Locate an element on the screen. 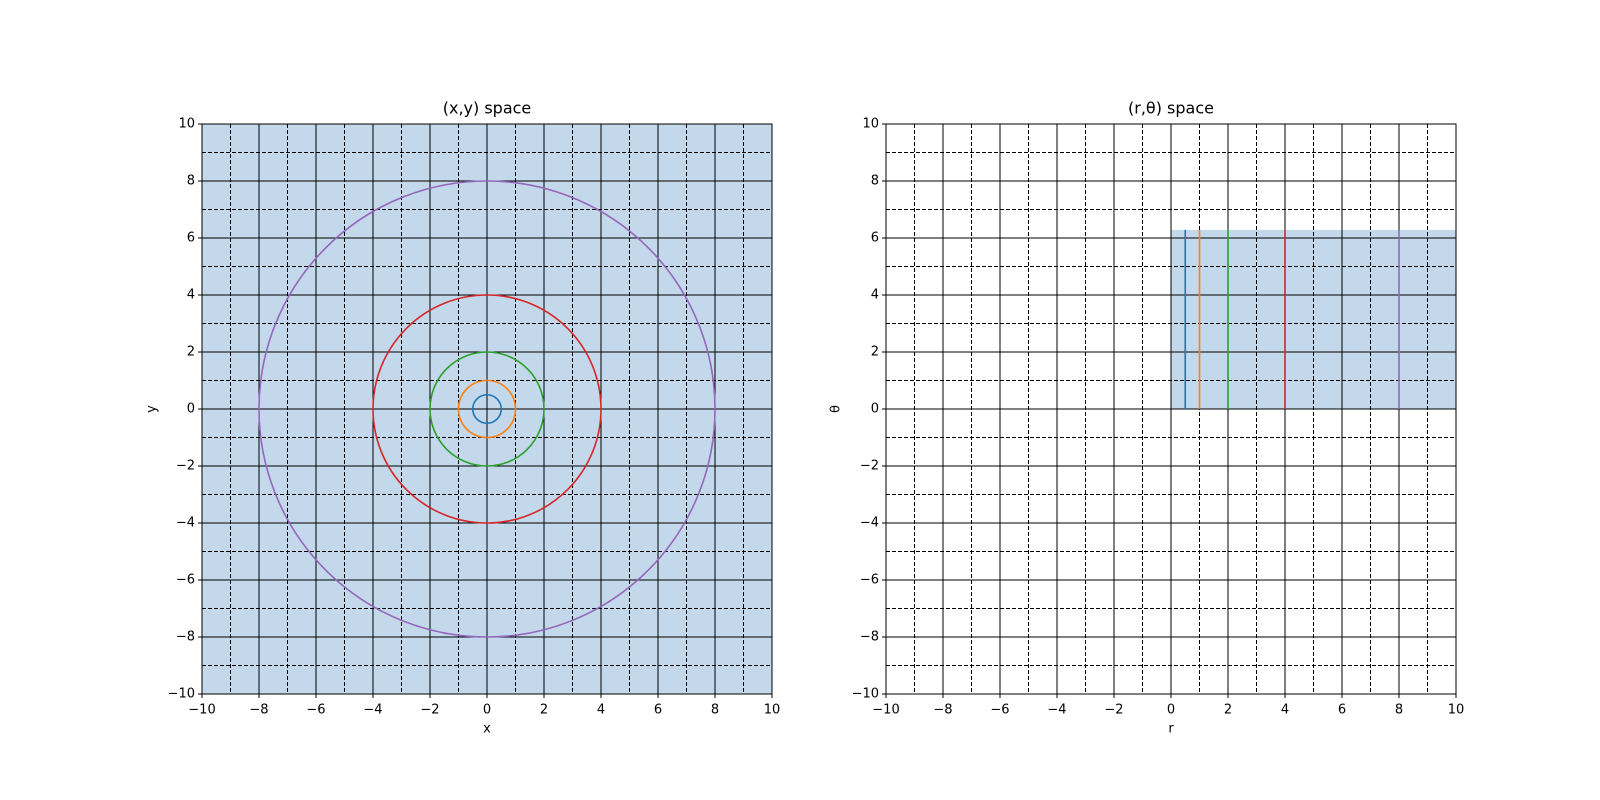 The image size is (1600, 800). x-axis-label: r is located at coordinates (1171, 729).